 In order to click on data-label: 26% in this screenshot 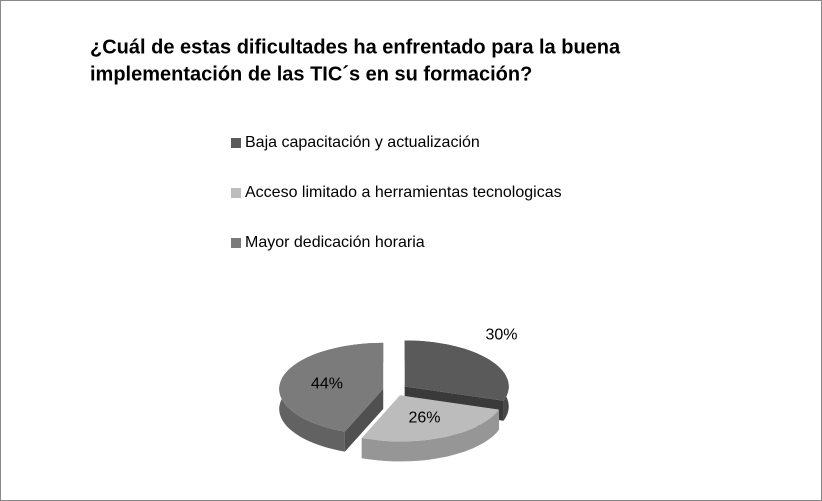, I will do `click(424, 418)`.